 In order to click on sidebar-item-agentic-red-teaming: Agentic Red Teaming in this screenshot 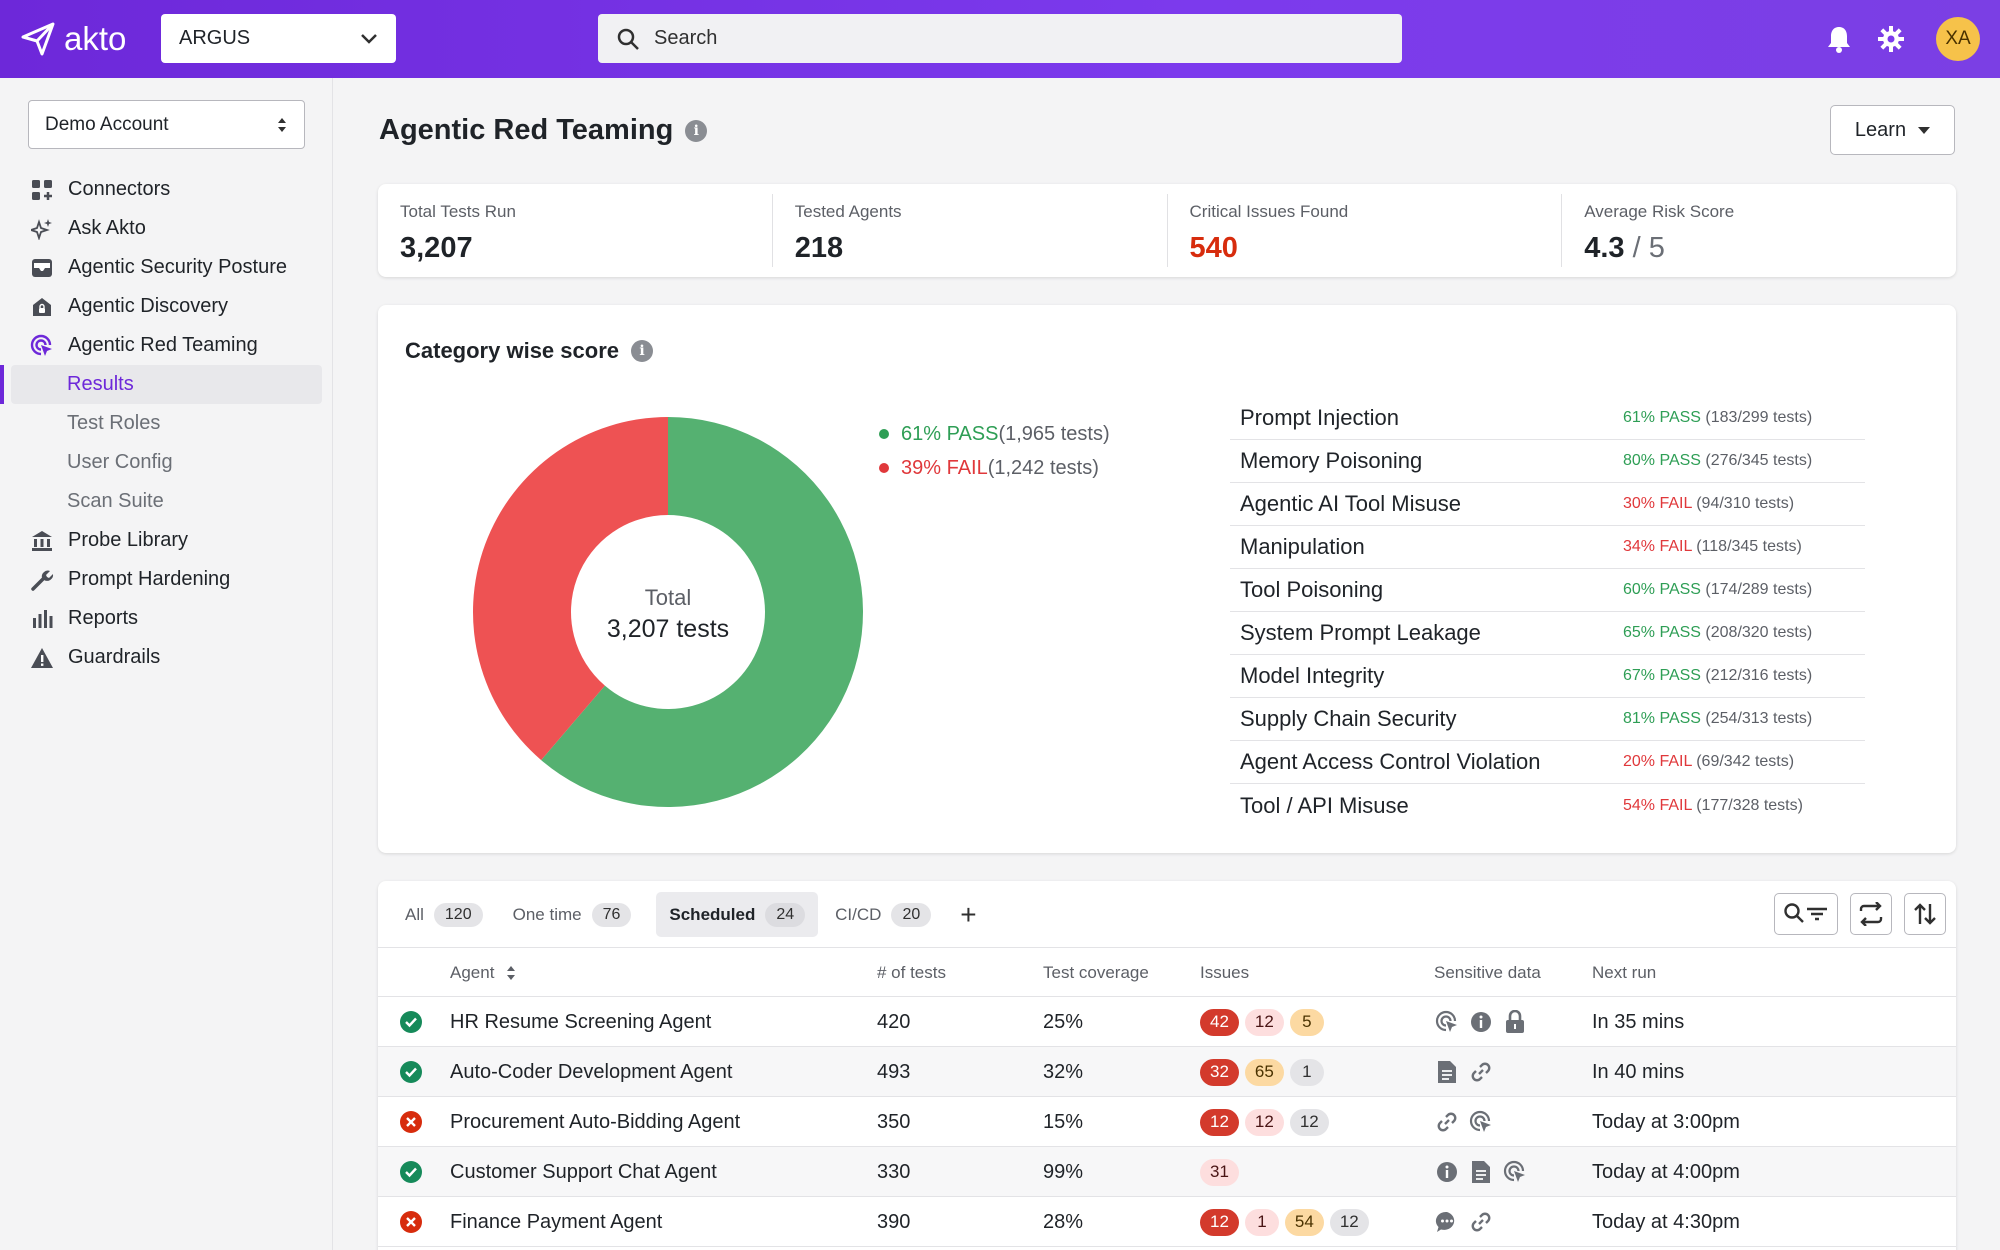, I will do `click(166, 345)`.